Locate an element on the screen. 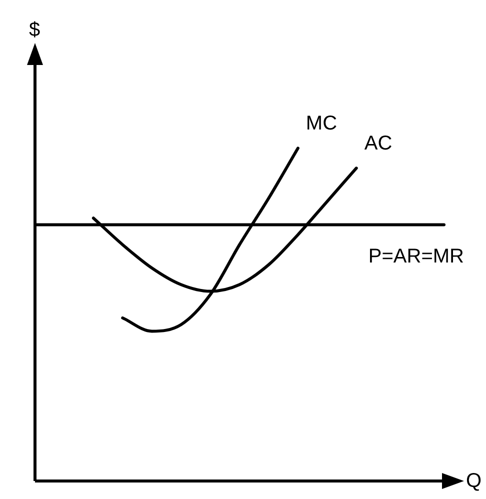 The width and height of the screenshot is (486, 499). series-label: MC is located at coordinates (322, 123).